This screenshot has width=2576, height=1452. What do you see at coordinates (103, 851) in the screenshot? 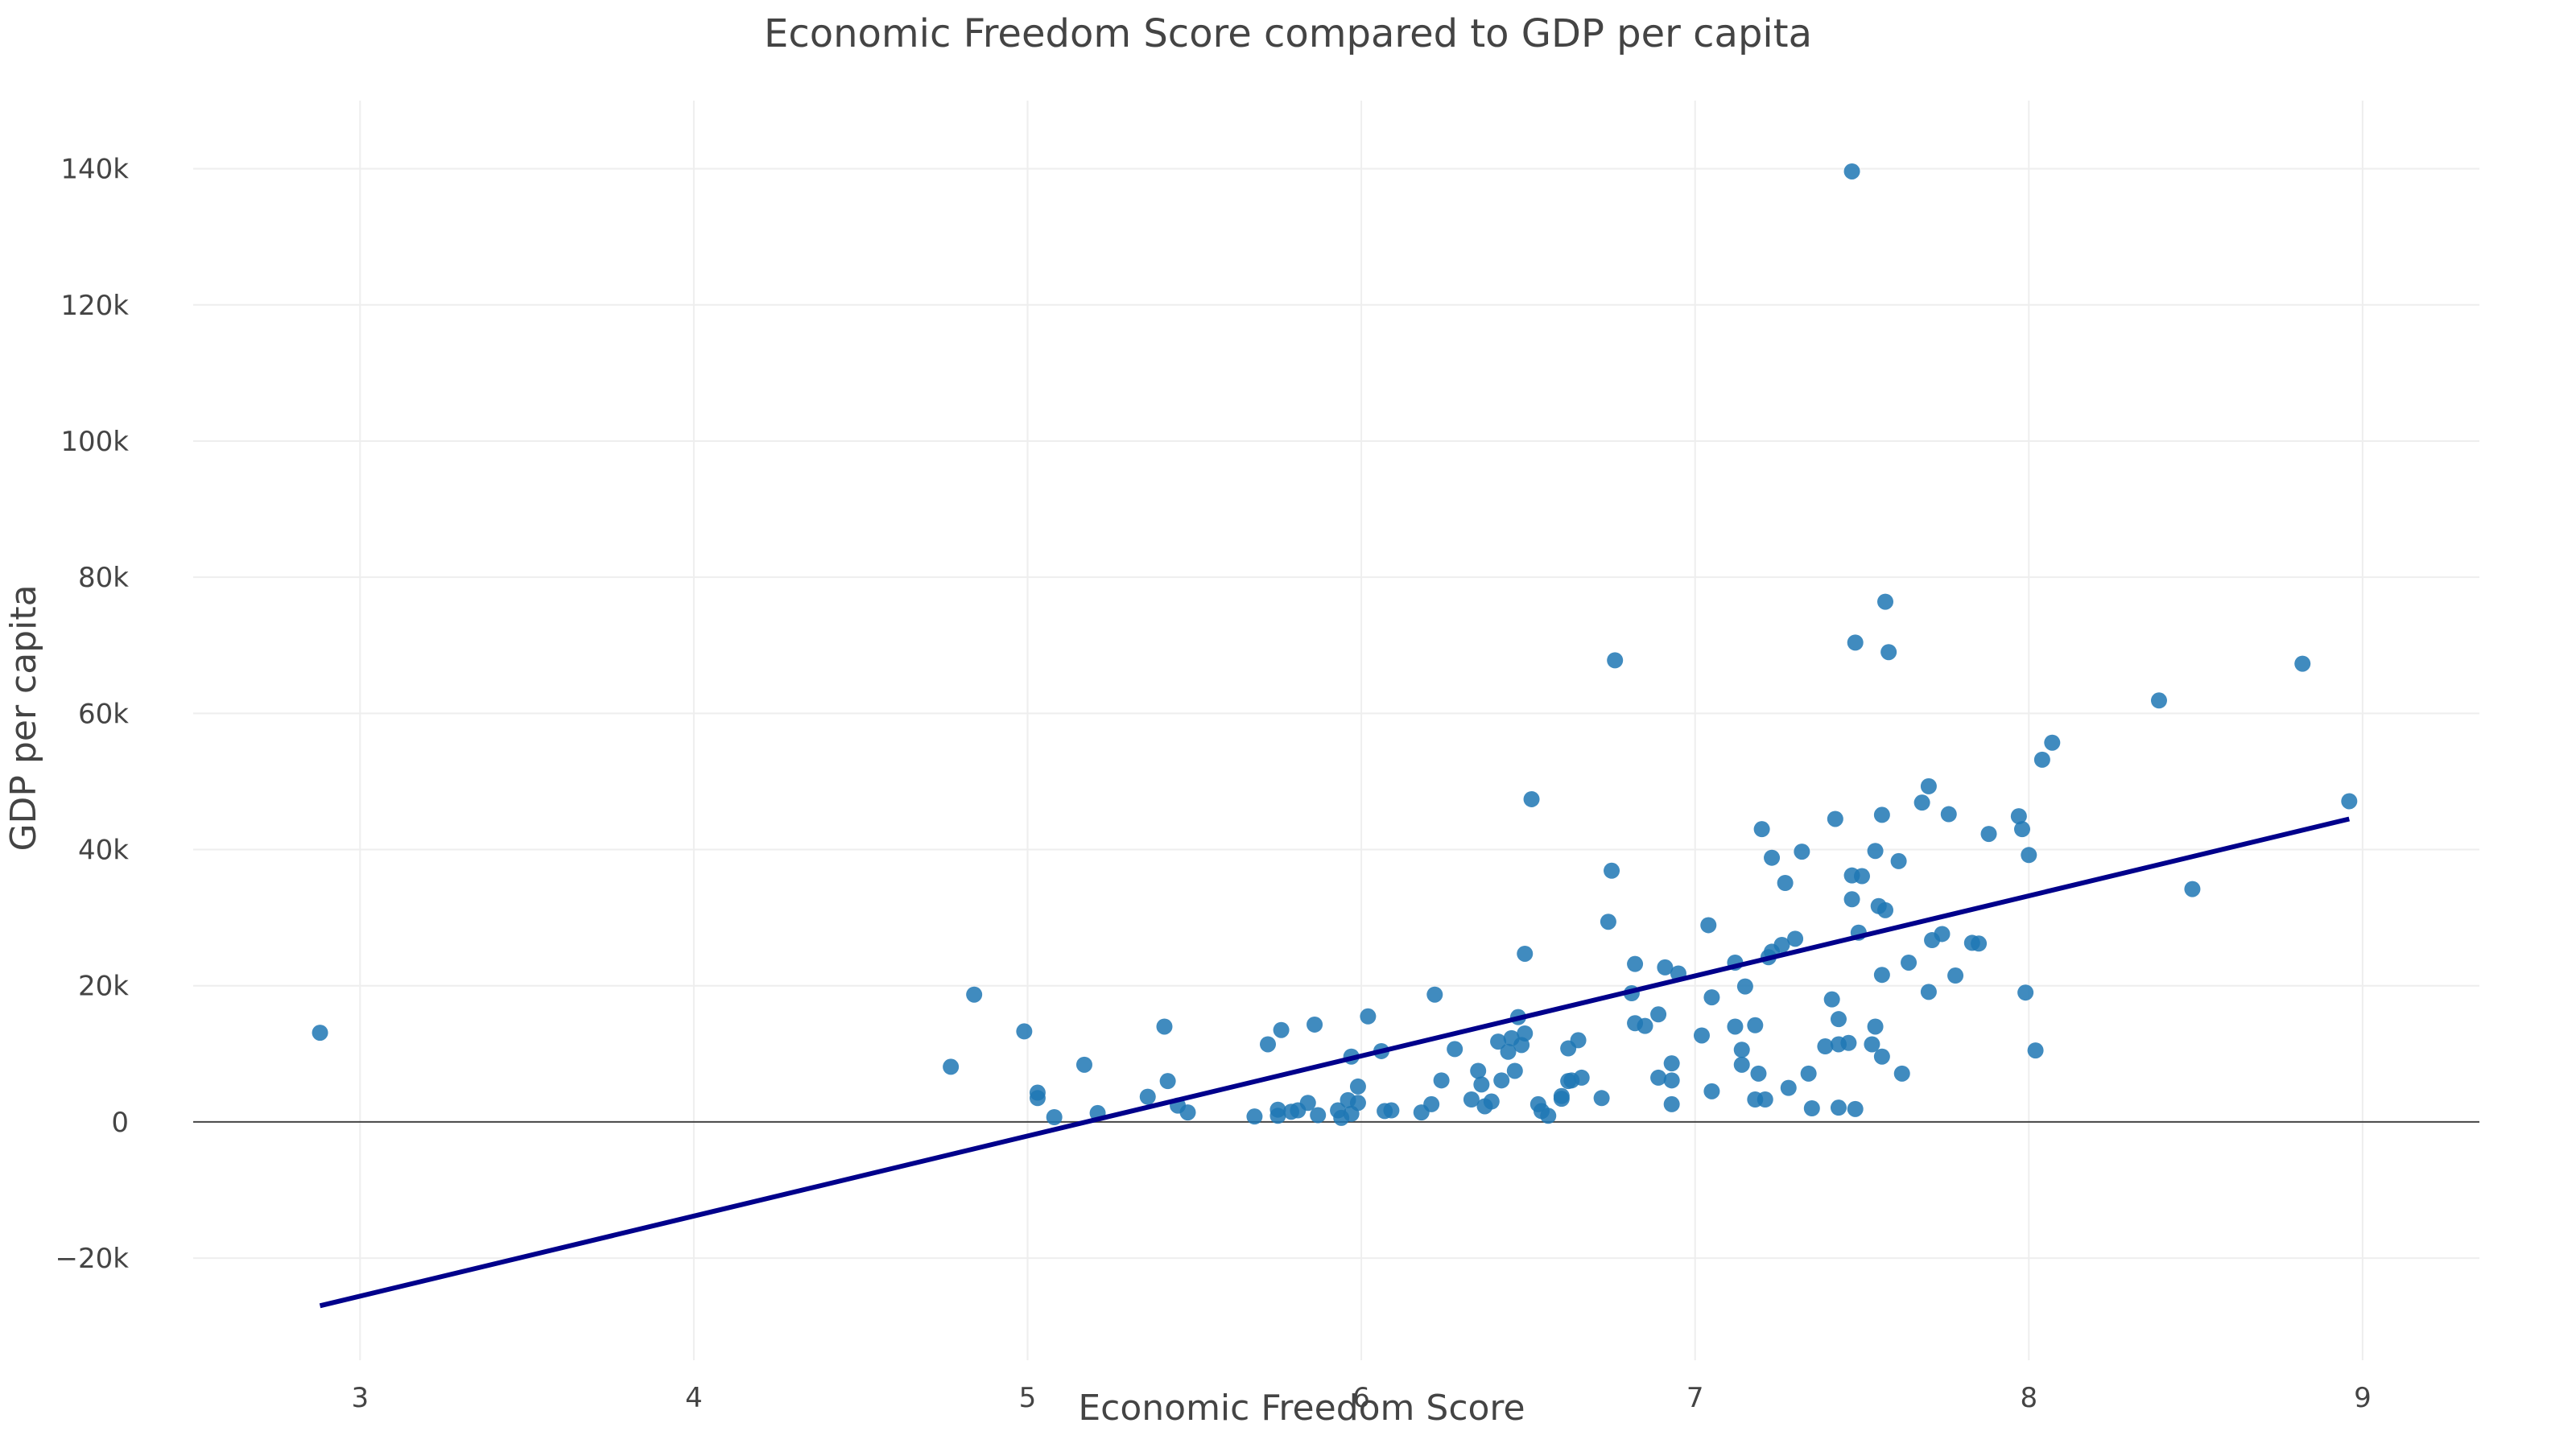
I see `y-tick-label: 40k` at bounding box center [103, 851].